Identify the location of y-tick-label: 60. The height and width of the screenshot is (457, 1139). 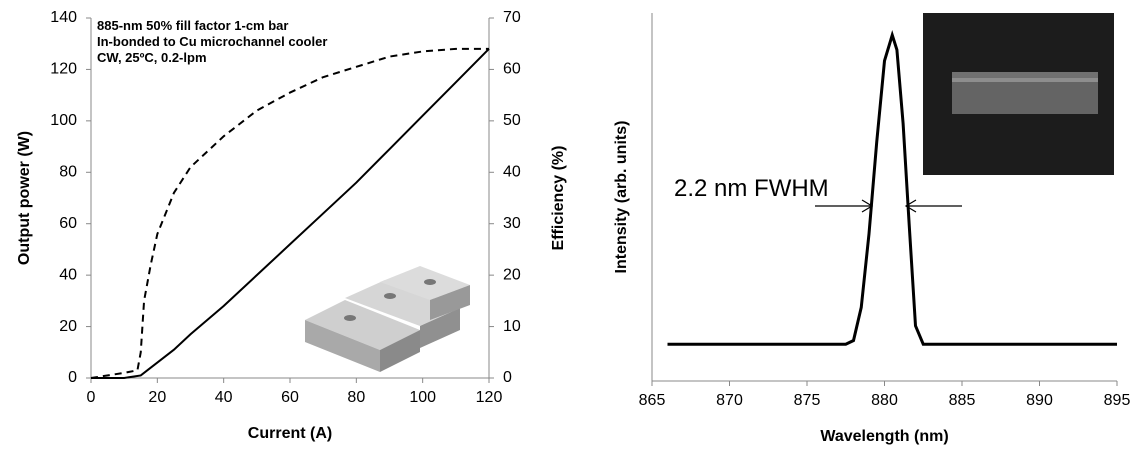
(68, 223).